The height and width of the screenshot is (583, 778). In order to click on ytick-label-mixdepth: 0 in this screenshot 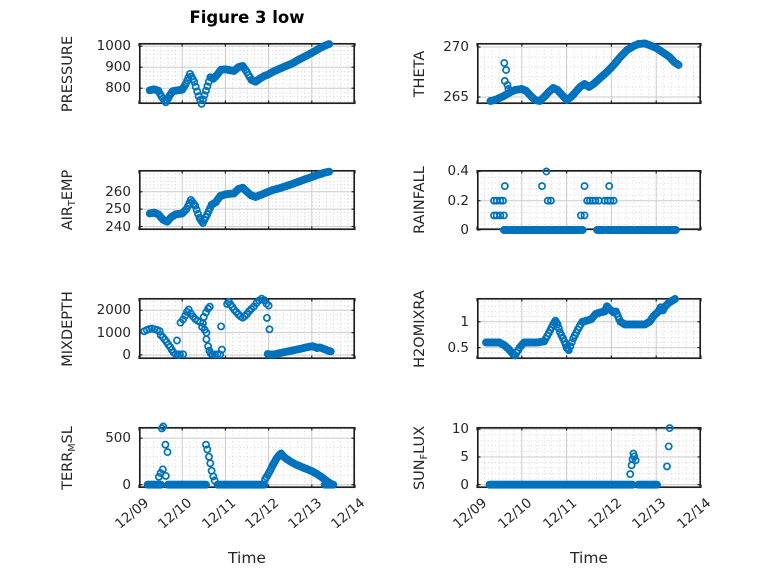, I will do `click(126, 354)`.